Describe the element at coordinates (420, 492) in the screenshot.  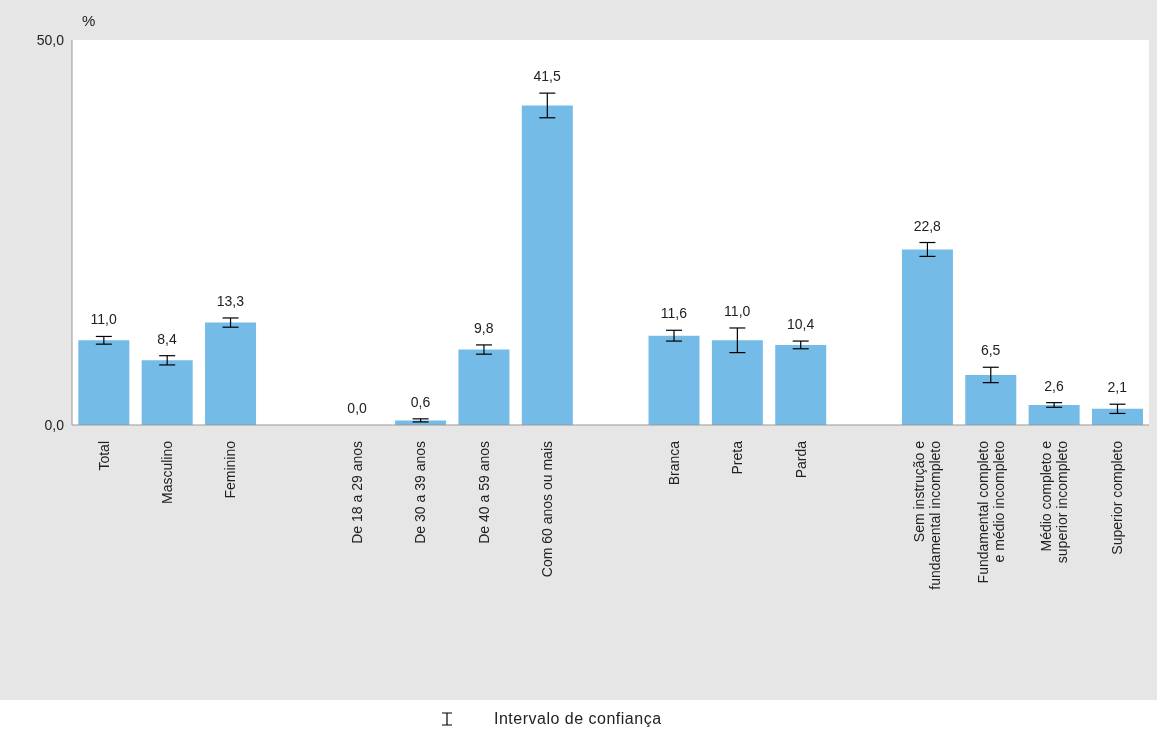
I see `x-tick-label: De 30 a 39 anos` at that location.